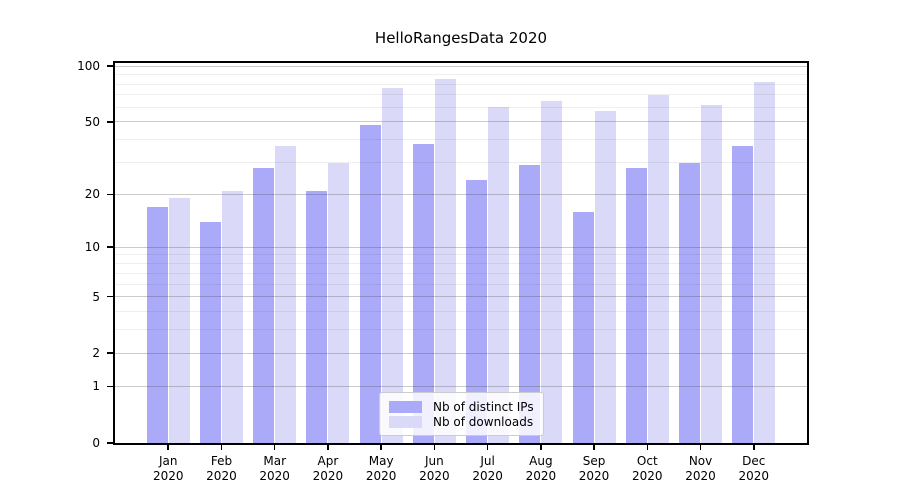 Image resolution: width=900 pixels, height=500 pixels. Describe the element at coordinates (700, 447) in the screenshot. I see `x-tick-mark-nov` at that location.